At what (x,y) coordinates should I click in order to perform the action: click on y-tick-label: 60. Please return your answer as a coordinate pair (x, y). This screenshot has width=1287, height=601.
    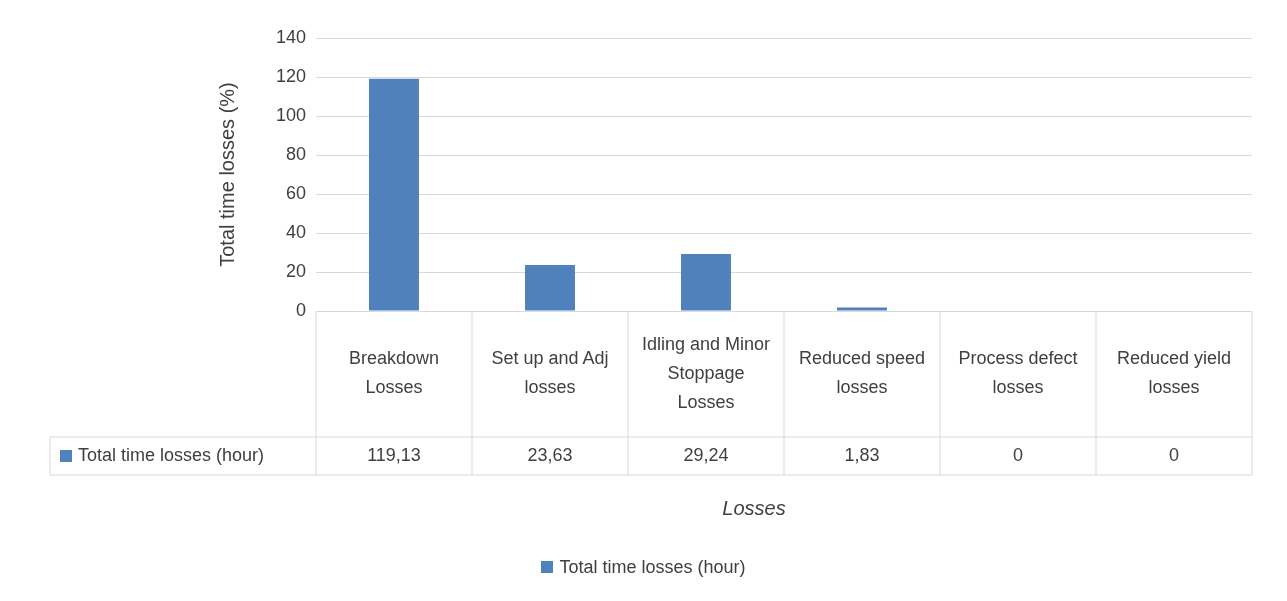
    Looking at the image, I should click on (295, 192).